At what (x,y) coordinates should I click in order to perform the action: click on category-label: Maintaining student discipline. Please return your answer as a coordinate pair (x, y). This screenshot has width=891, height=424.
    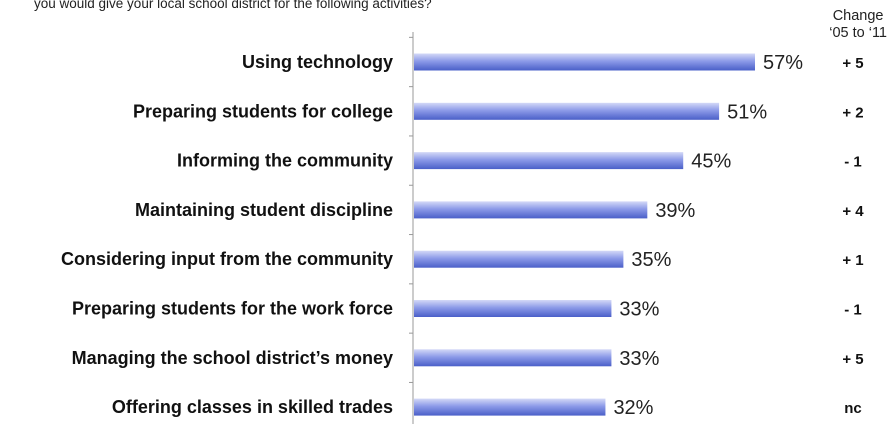
    Looking at the image, I should click on (264, 210).